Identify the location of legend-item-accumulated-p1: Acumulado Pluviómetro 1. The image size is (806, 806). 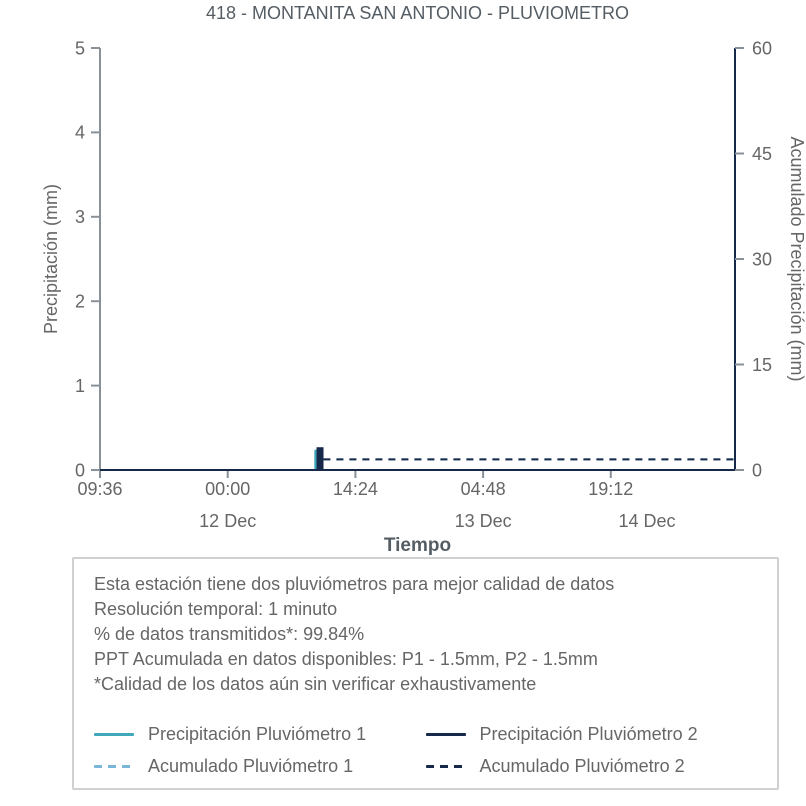
(260, 766).